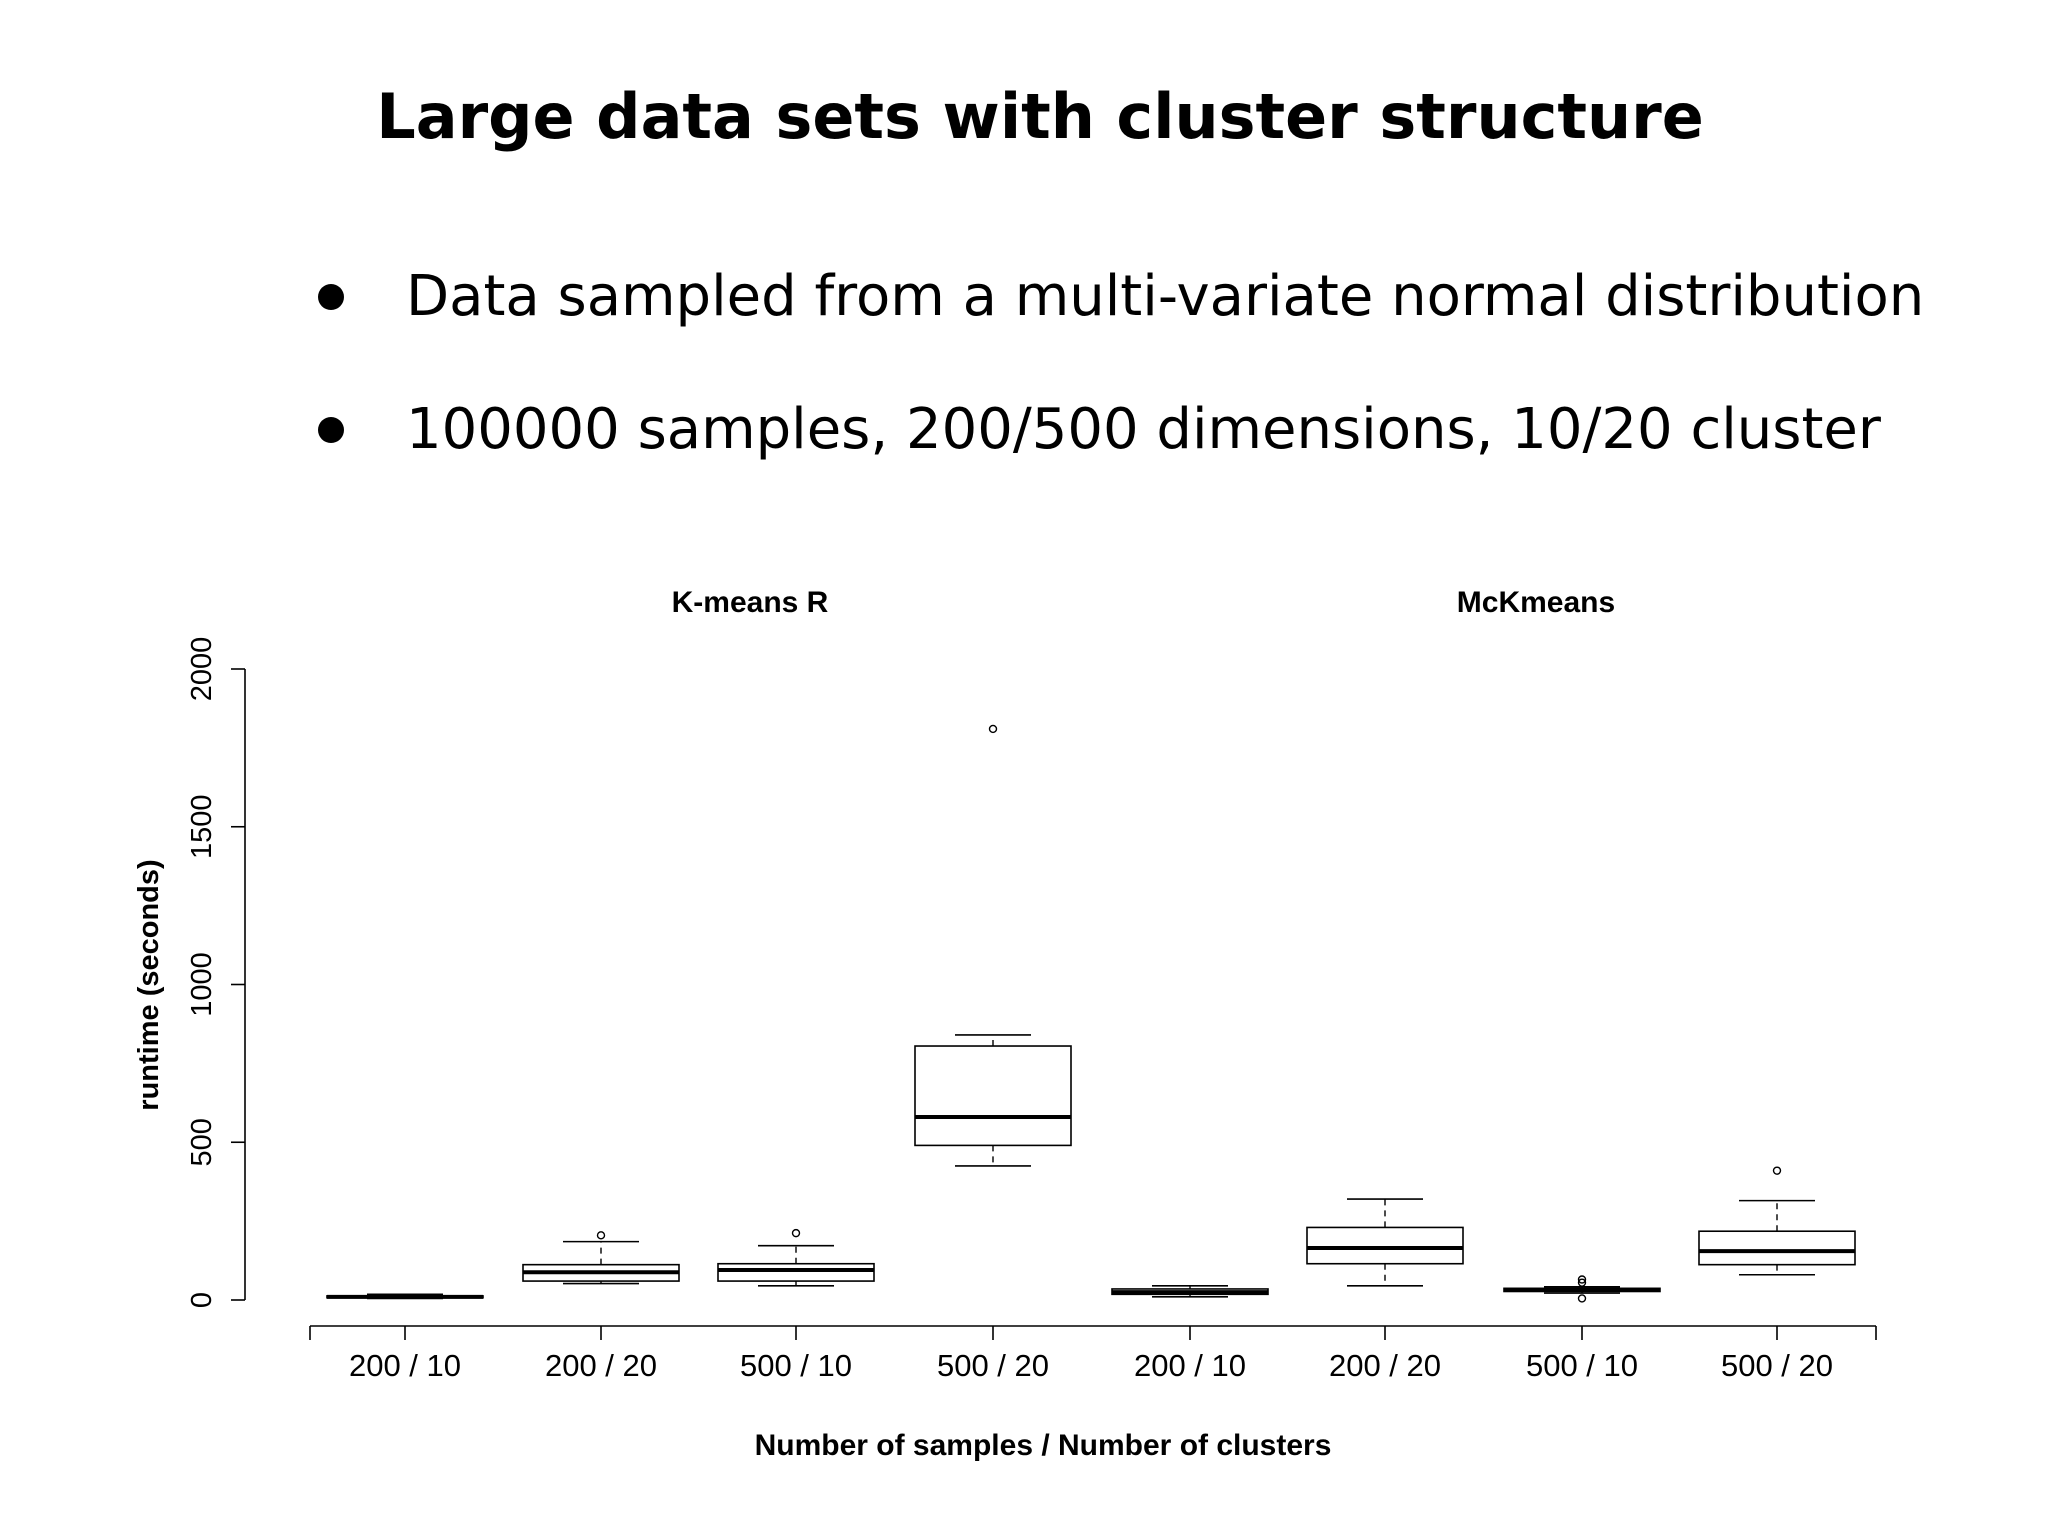 The image size is (2048, 1536). What do you see at coordinates (202, 826) in the screenshot?
I see `y-tick-label: 1500` at bounding box center [202, 826].